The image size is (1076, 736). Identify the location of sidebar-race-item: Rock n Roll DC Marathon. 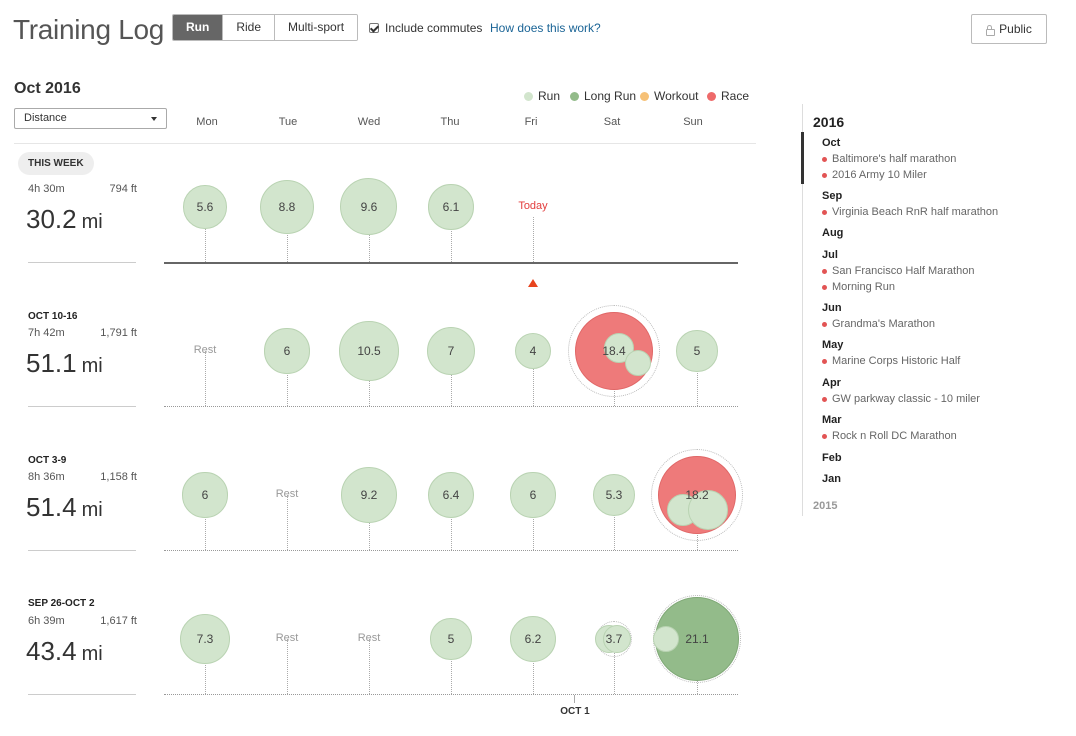
(889, 436).